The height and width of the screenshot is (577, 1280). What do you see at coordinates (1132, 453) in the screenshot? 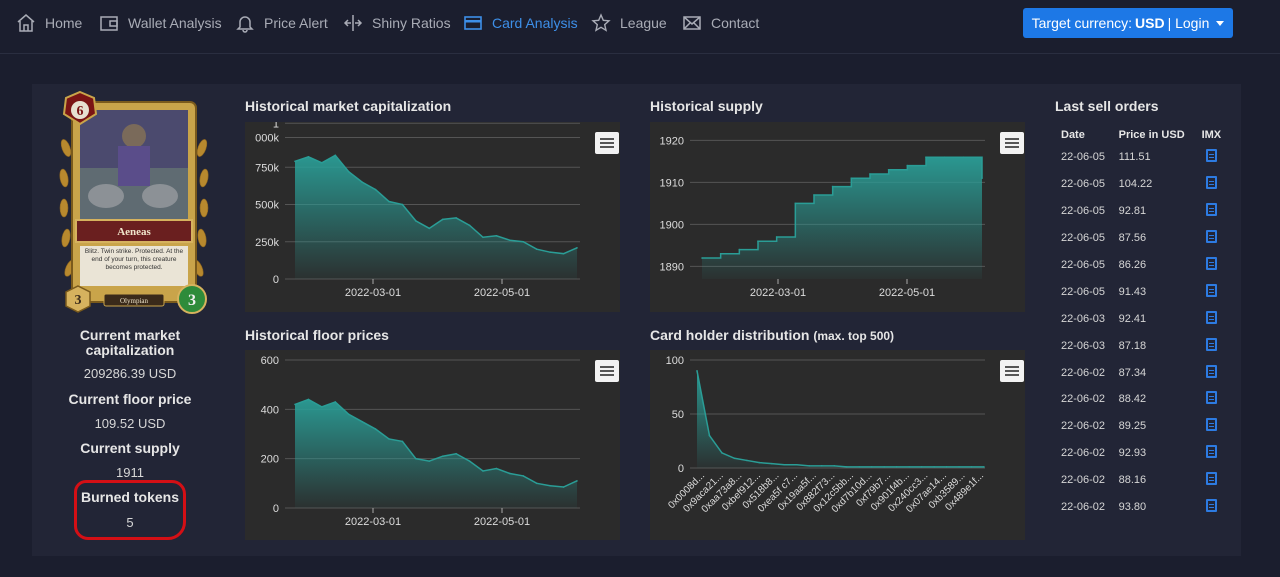
I see `order-price: 92.93` at bounding box center [1132, 453].